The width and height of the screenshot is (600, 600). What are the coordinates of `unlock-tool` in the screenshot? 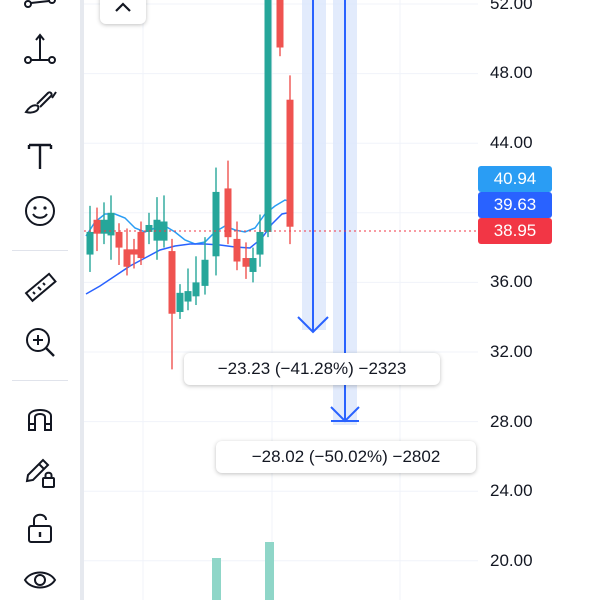 It's located at (40, 528).